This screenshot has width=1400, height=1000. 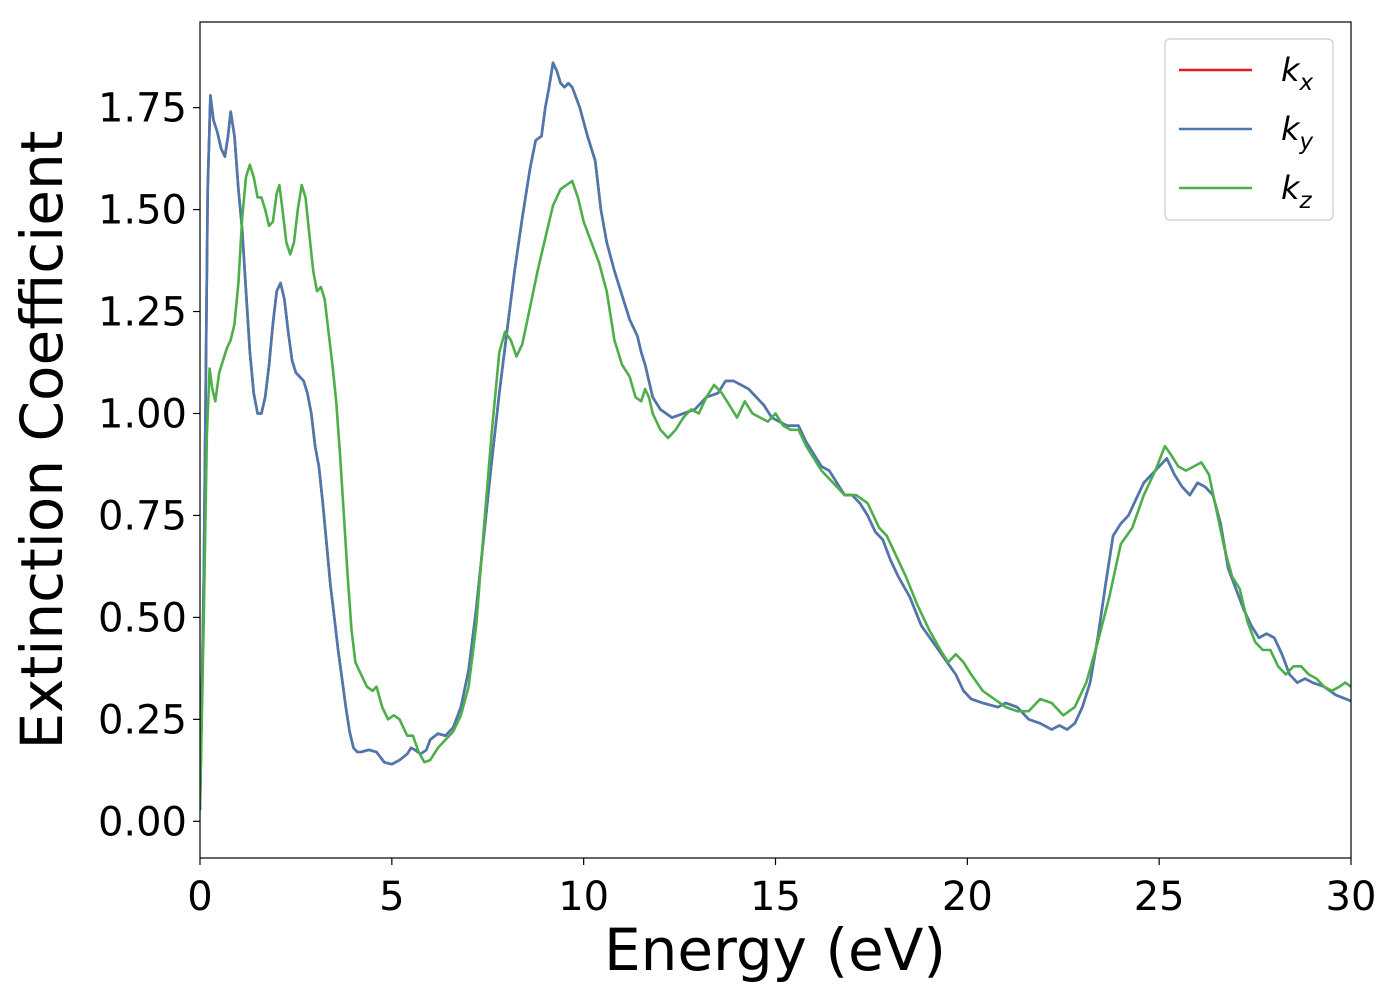 What do you see at coordinates (142, 618) in the screenshot?
I see `y-tick-label: 0.50` at bounding box center [142, 618].